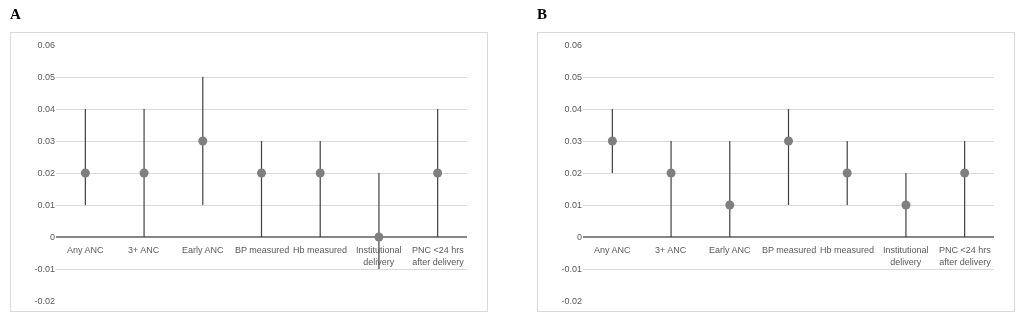  What do you see at coordinates (15, 14) in the screenshot?
I see `chart-title: A` at bounding box center [15, 14].